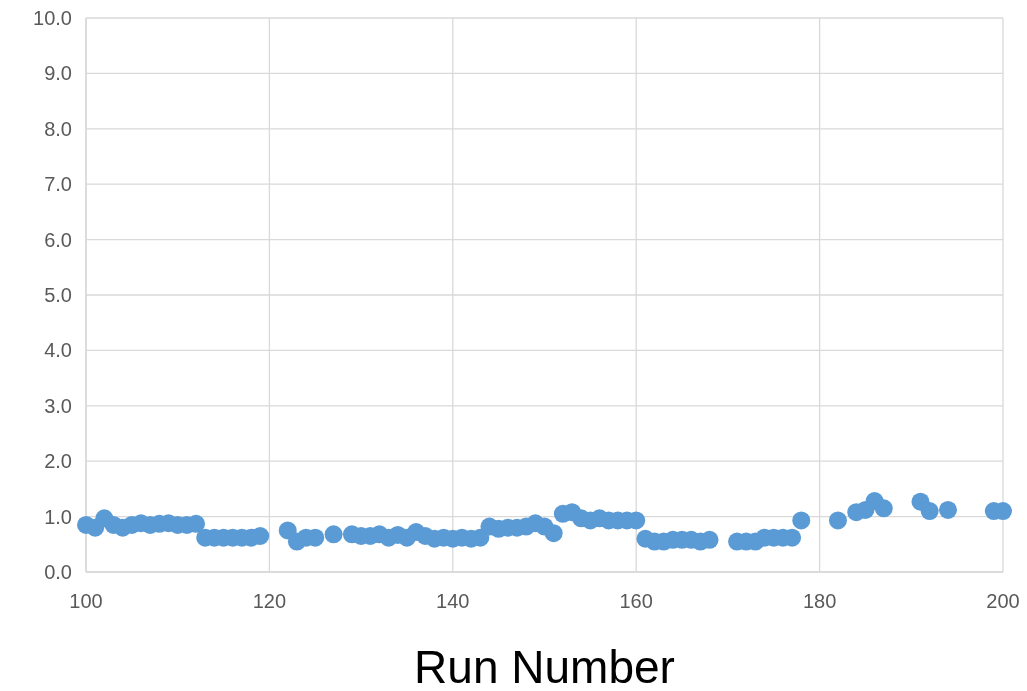  What do you see at coordinates (58, 572) in the screenshot?
I see `y-tick-label: 0.0` at bounding box center [58, 572].